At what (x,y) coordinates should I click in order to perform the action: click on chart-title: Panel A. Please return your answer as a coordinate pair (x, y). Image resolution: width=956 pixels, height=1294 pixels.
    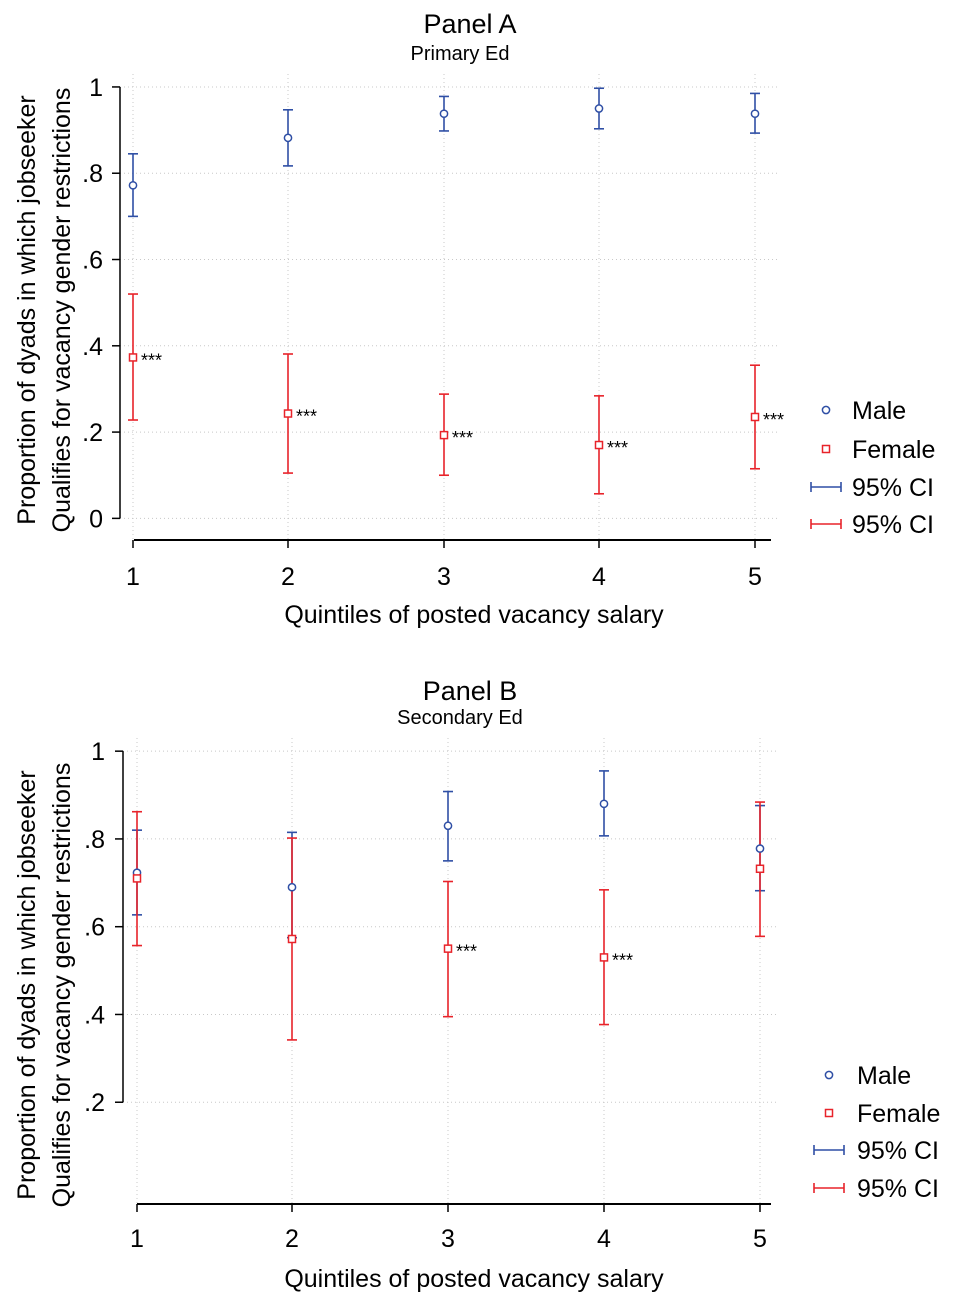
    Looking at the image, I should click on (469, 24).